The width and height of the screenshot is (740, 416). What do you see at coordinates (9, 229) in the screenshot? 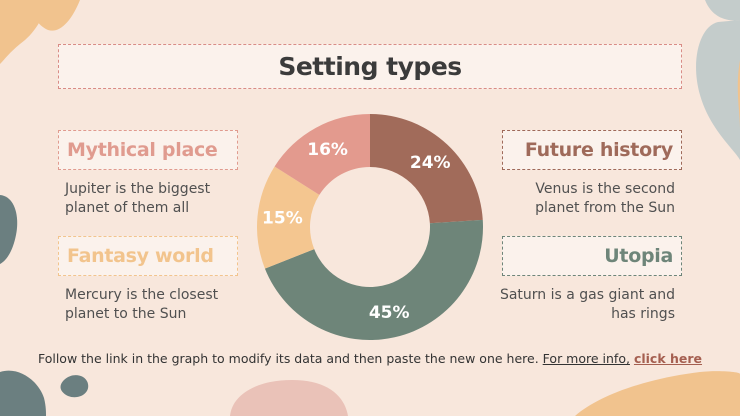
I see `blob-left-teal` at bounding box center [9, 229].